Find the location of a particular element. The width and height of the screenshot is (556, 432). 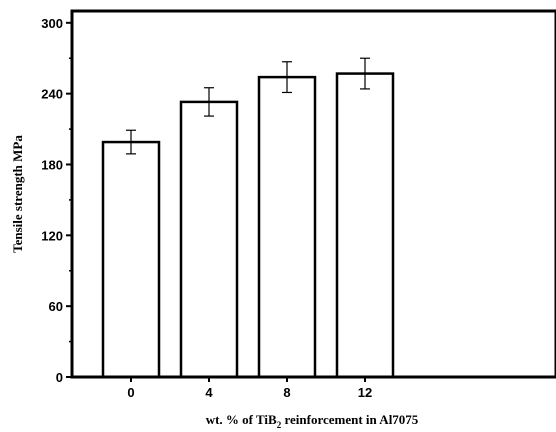

x-axis-title: wt. % of TiB2 reinforcement in Al7075 is located at coordinates (312, 421).